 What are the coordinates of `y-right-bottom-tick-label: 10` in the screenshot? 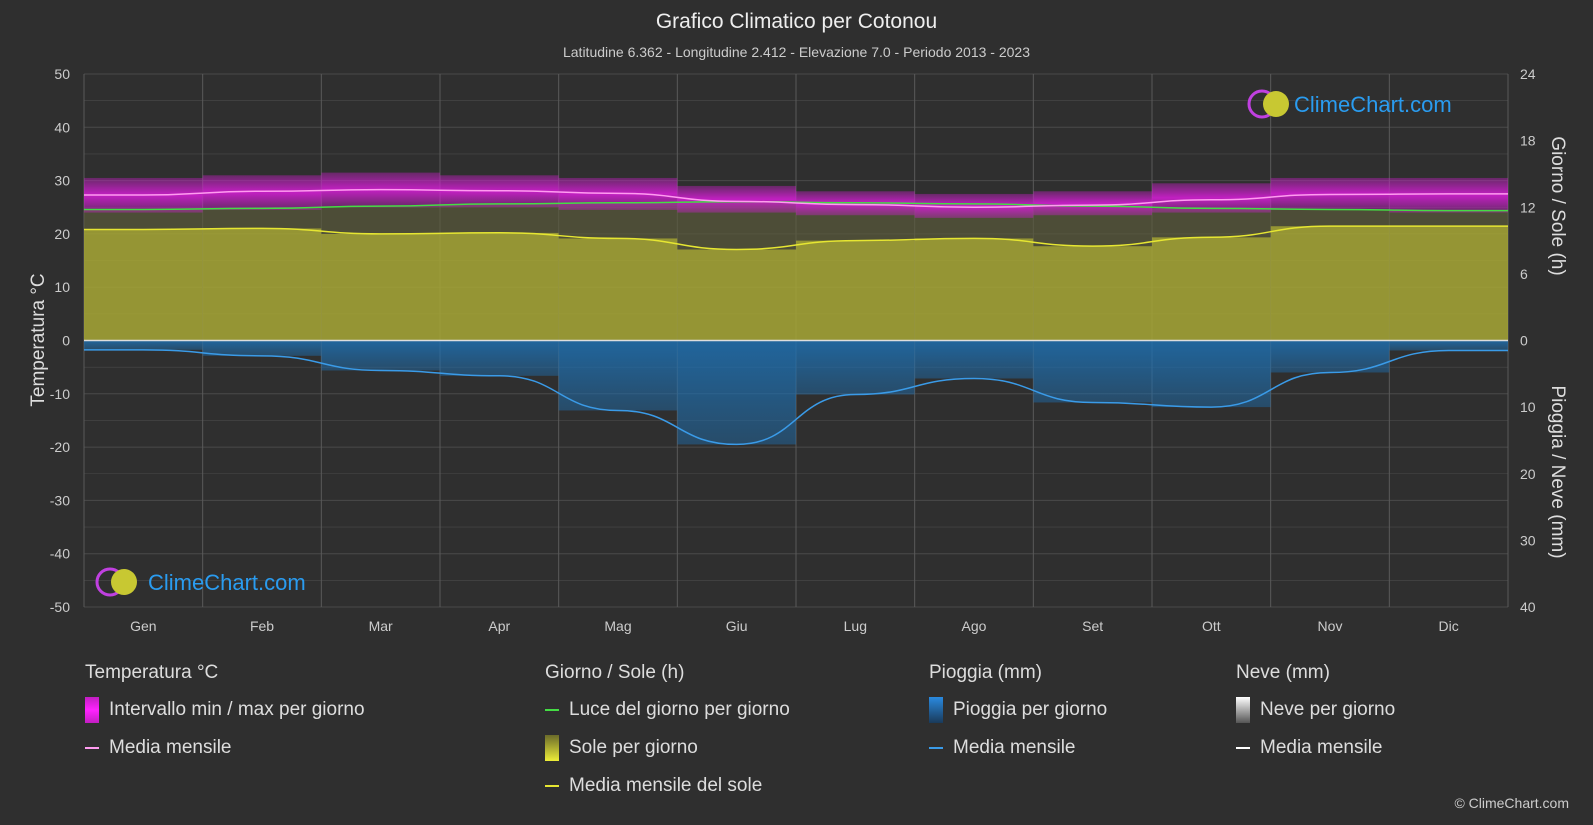 It's located at (1528, 407).